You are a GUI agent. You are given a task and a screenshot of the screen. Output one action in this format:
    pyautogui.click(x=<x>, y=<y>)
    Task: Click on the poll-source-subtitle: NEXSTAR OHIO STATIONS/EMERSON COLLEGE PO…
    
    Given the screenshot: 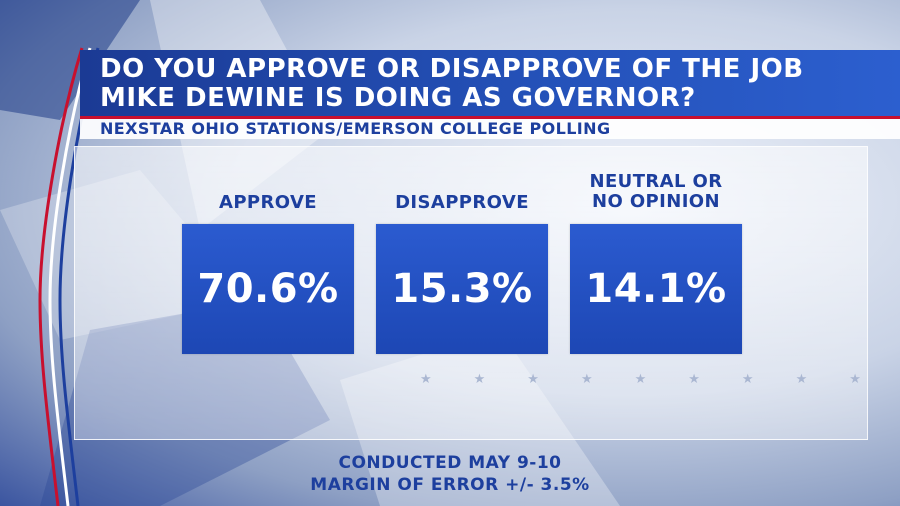 What is the action you would take?
    pyautogui.click(x=355, y=128)
    